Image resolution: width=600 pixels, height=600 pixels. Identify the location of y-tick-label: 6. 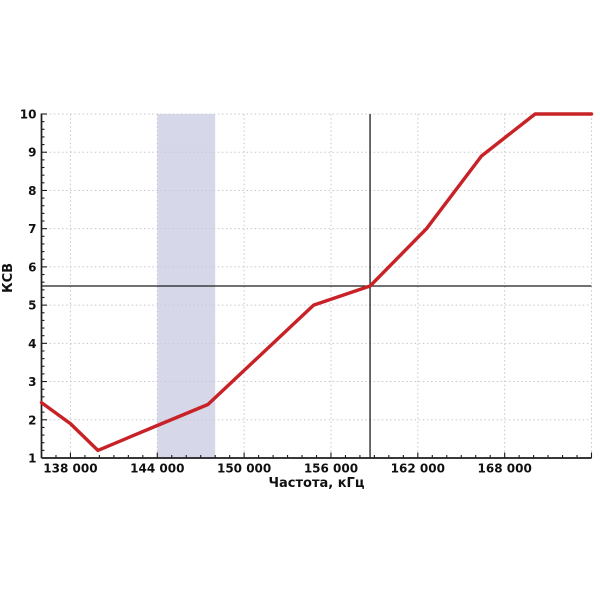
(32, 267).